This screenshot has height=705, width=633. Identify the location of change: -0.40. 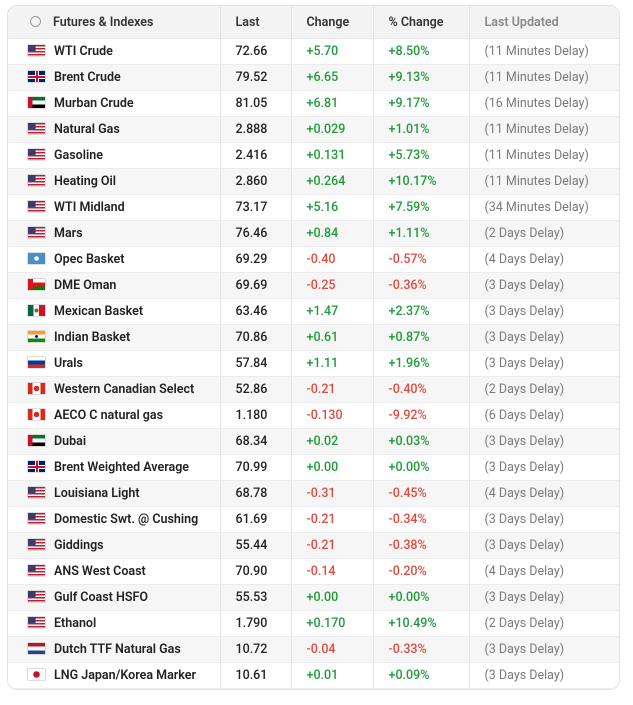
(321, 259).